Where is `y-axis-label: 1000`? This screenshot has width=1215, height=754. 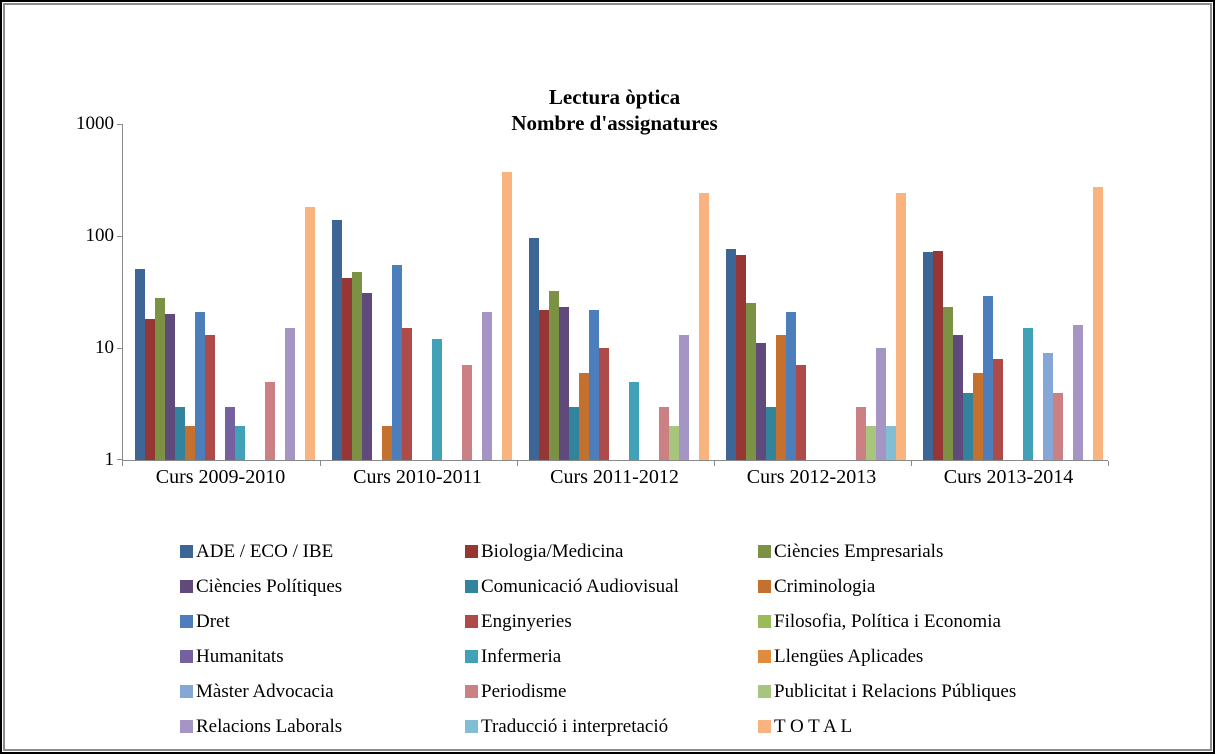 y-axis-label: 1000 is located at coordinates (95, 123).